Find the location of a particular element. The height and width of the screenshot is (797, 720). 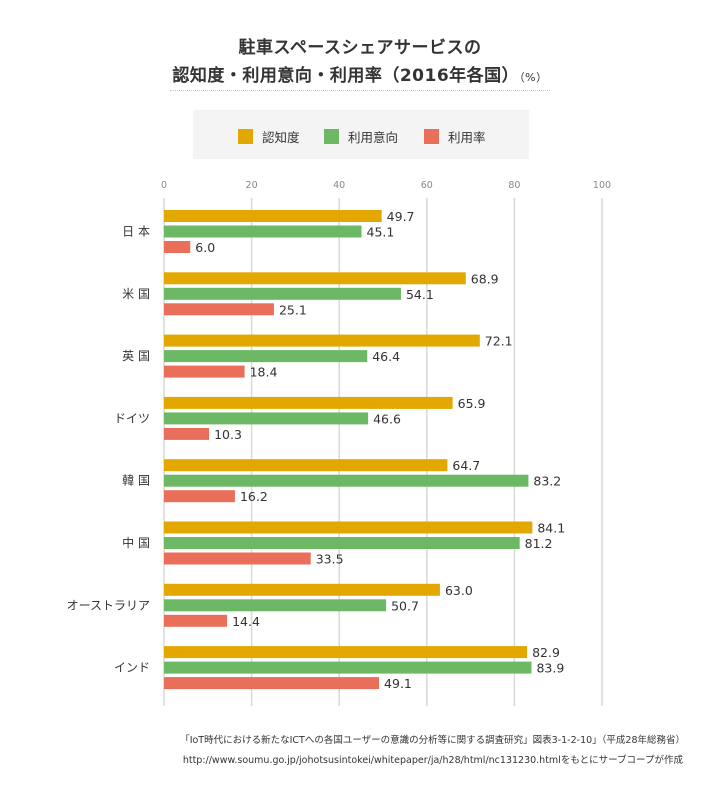

data-label: 16.2 is located at coordinates (254, 496).